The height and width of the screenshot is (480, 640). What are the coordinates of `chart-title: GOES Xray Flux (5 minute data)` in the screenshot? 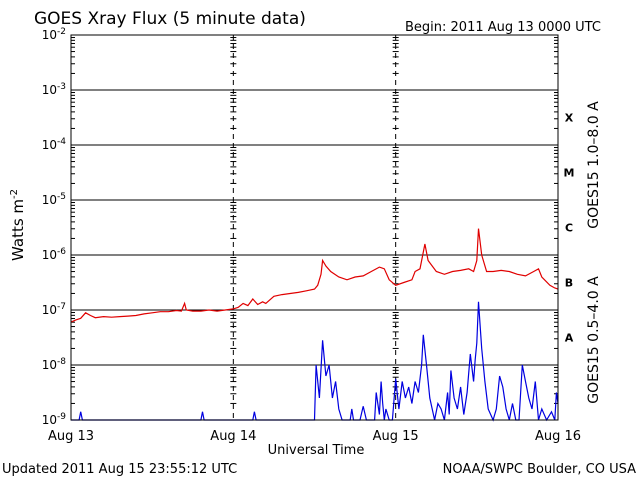 It's located at (170, 19).